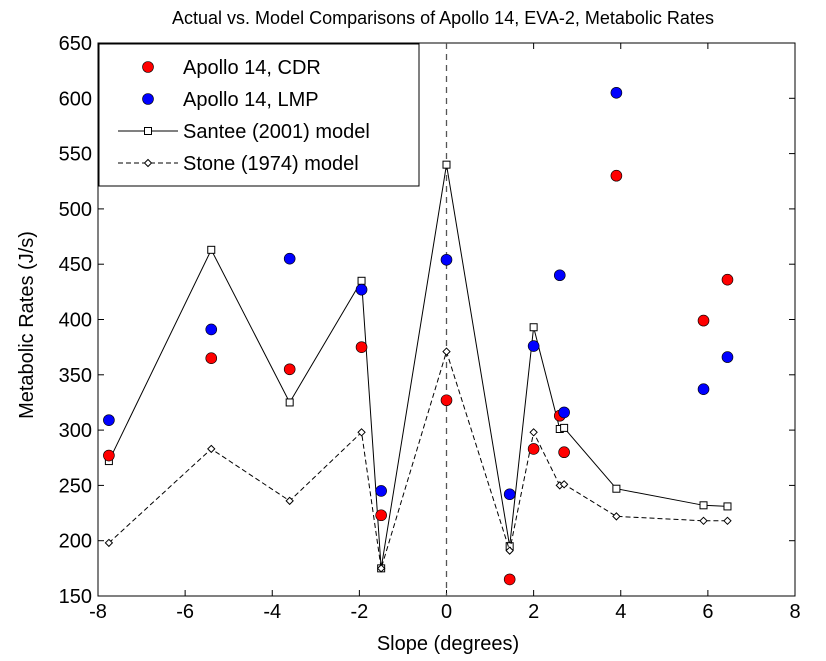  I want to click on legend-label: Apollo 14, LMP, so click(251, 100).